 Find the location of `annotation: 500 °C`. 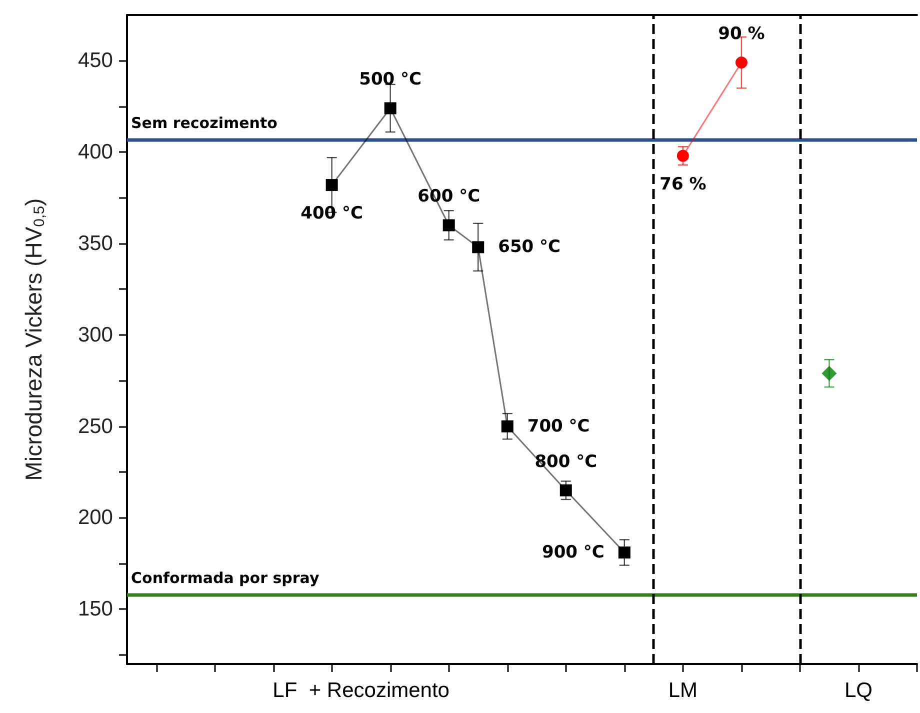

annotation: 500 °C is located at coordinates (390, 80).